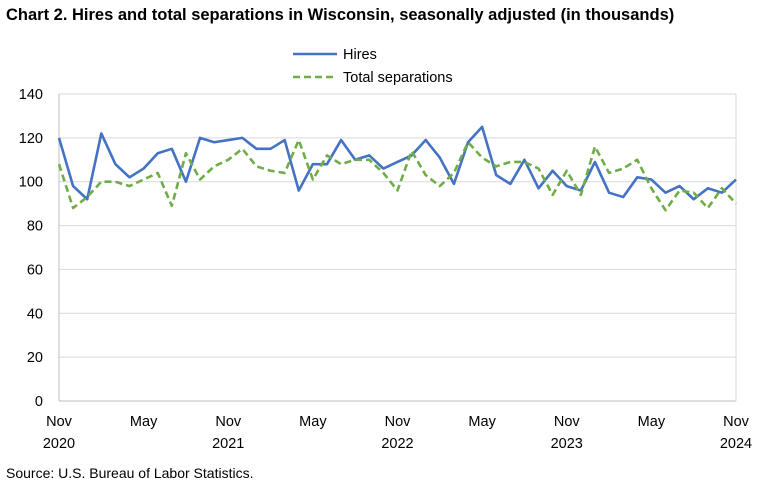 This screenshot has height=488, width=780. I want to click on y-axis-ticks: 0 20 40 60 80 100 120 140, so click(31, 248).